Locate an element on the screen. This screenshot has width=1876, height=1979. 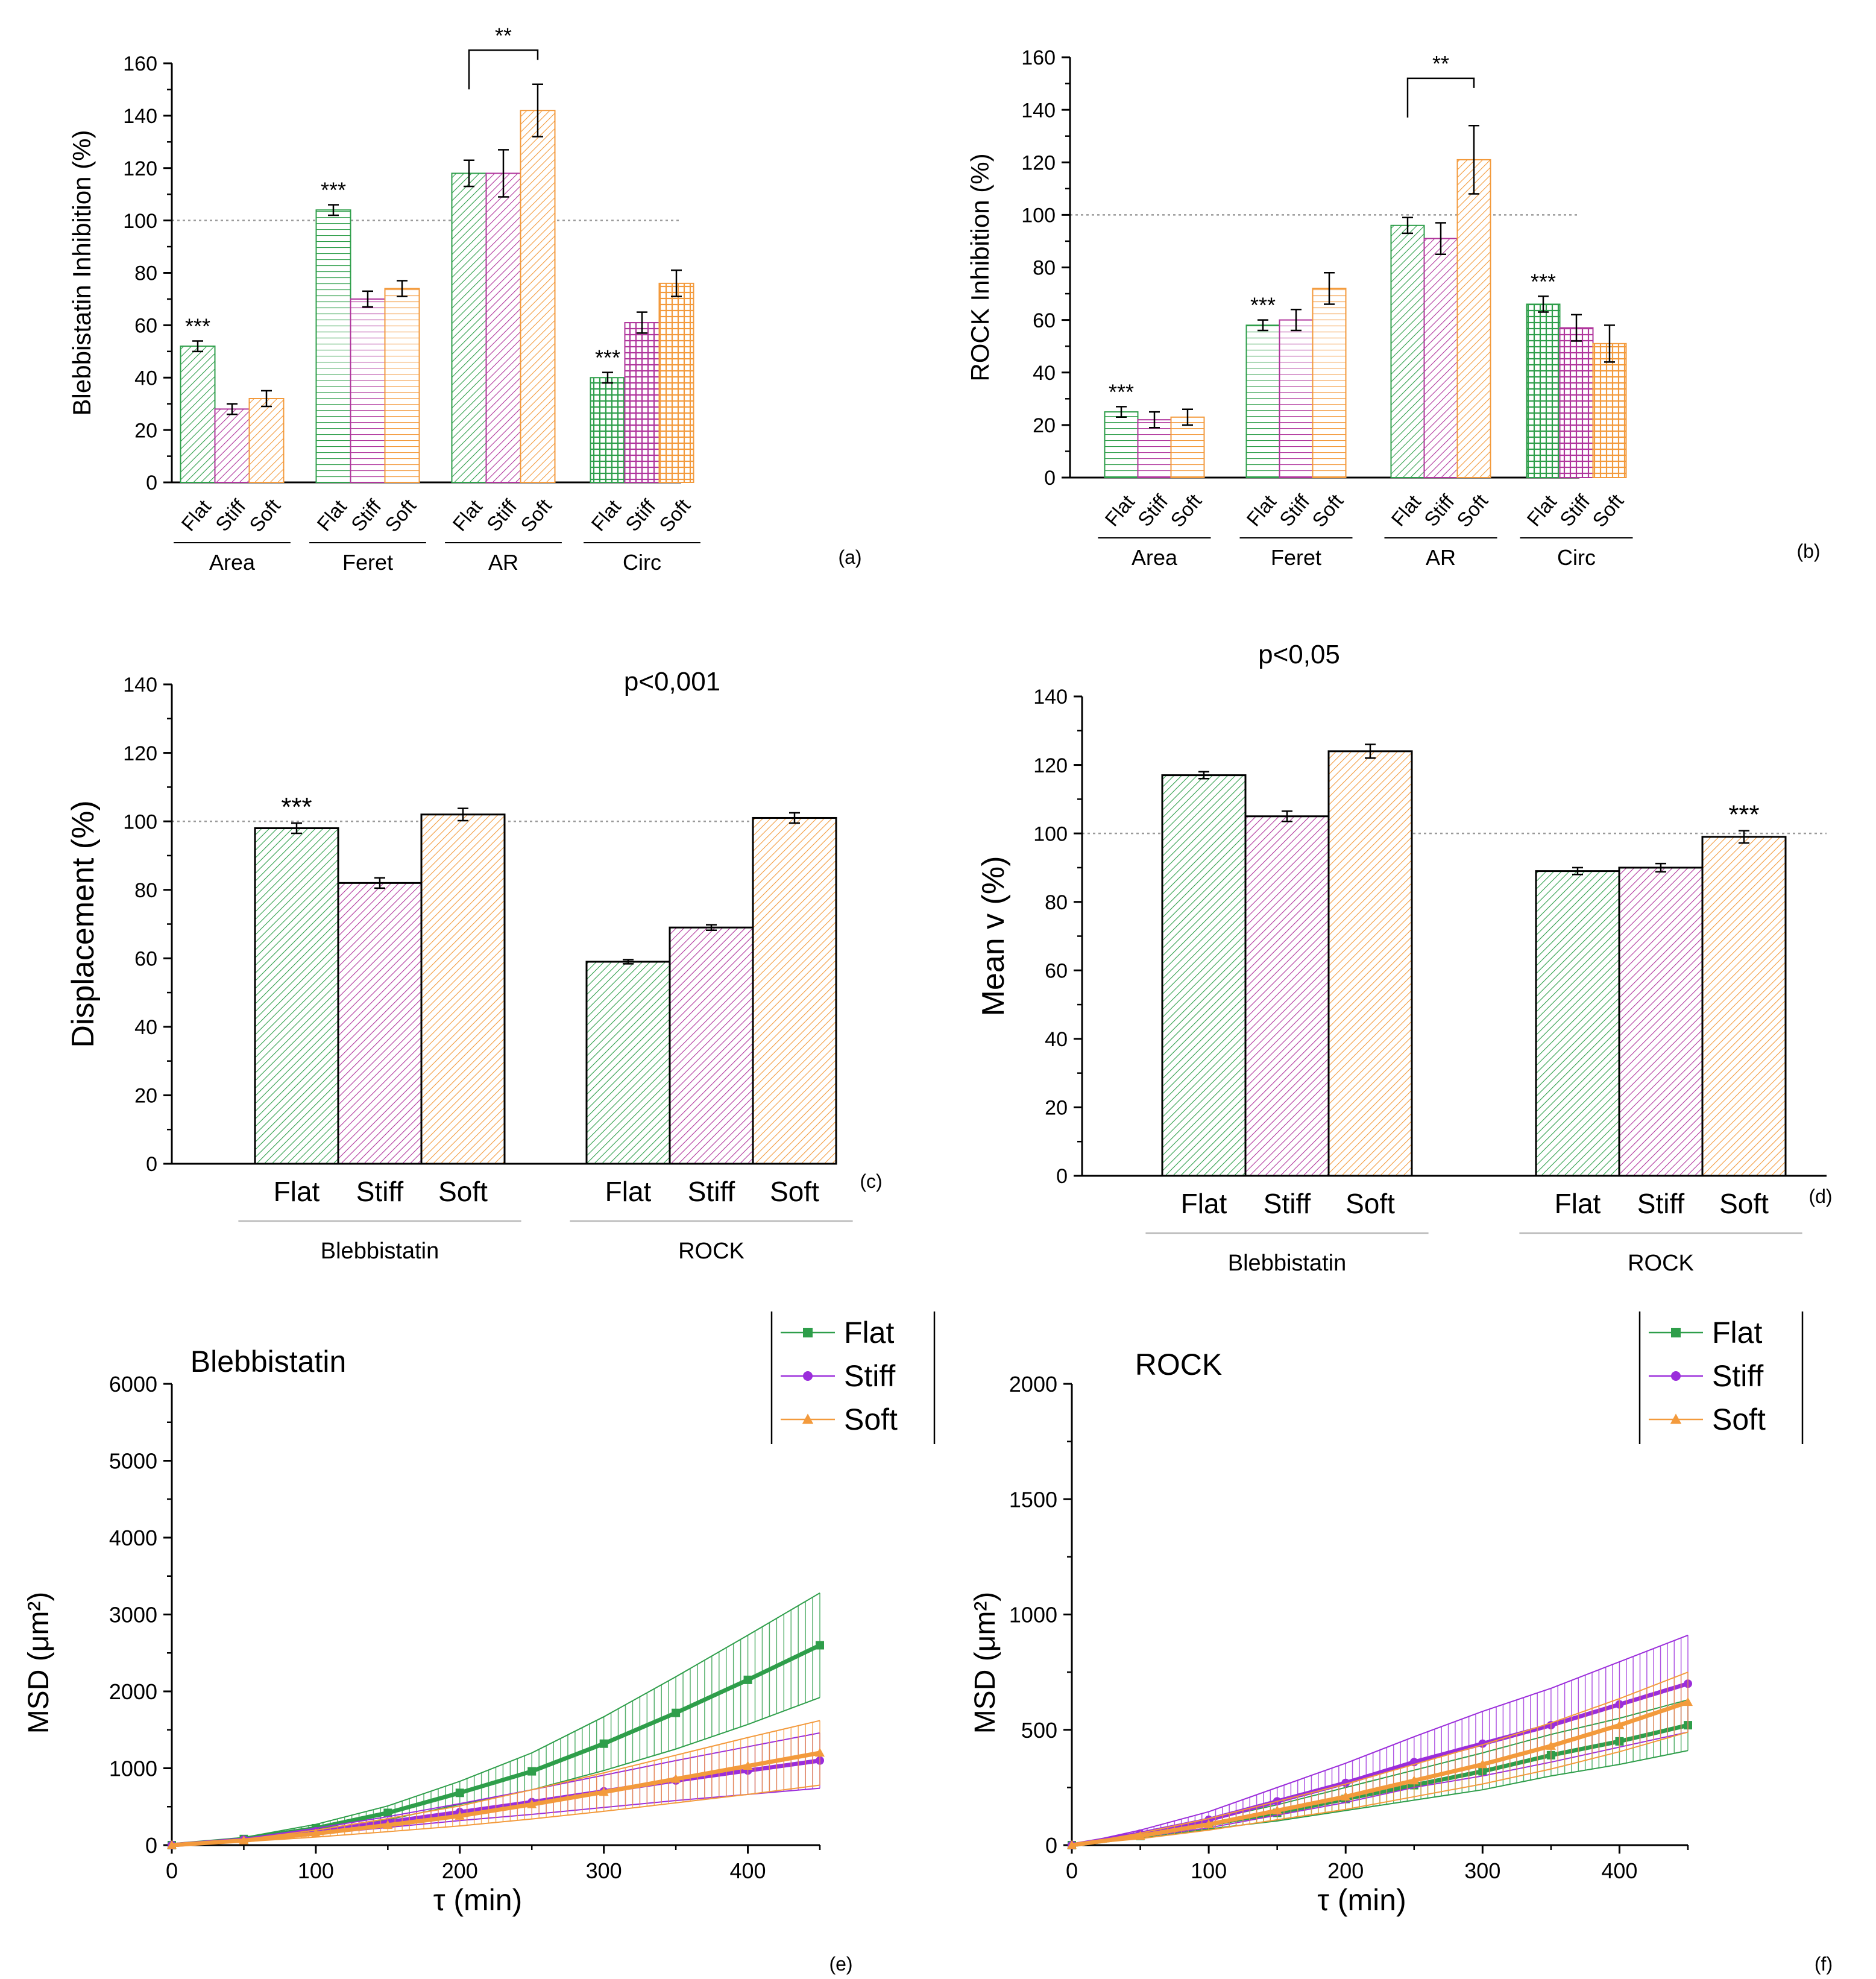
marker-circle is located at coordinates (808, 1376).